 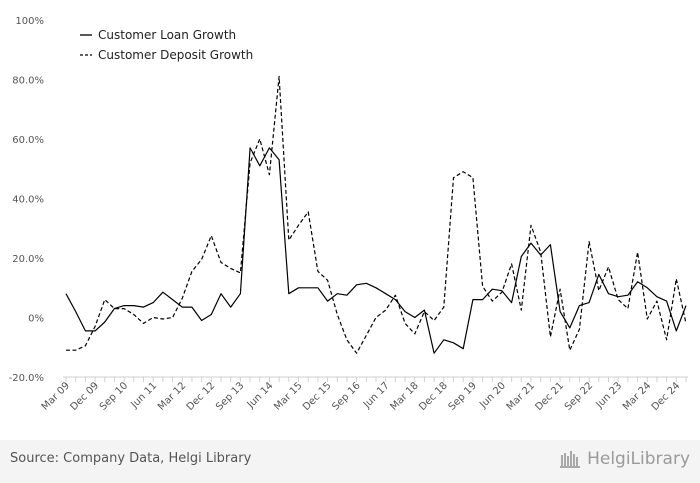 What do you see at coordinates (167, 35) in the screenshot?
I see `legend-label-loan: Customer Loan Growth` at bounding box center [167, 35].